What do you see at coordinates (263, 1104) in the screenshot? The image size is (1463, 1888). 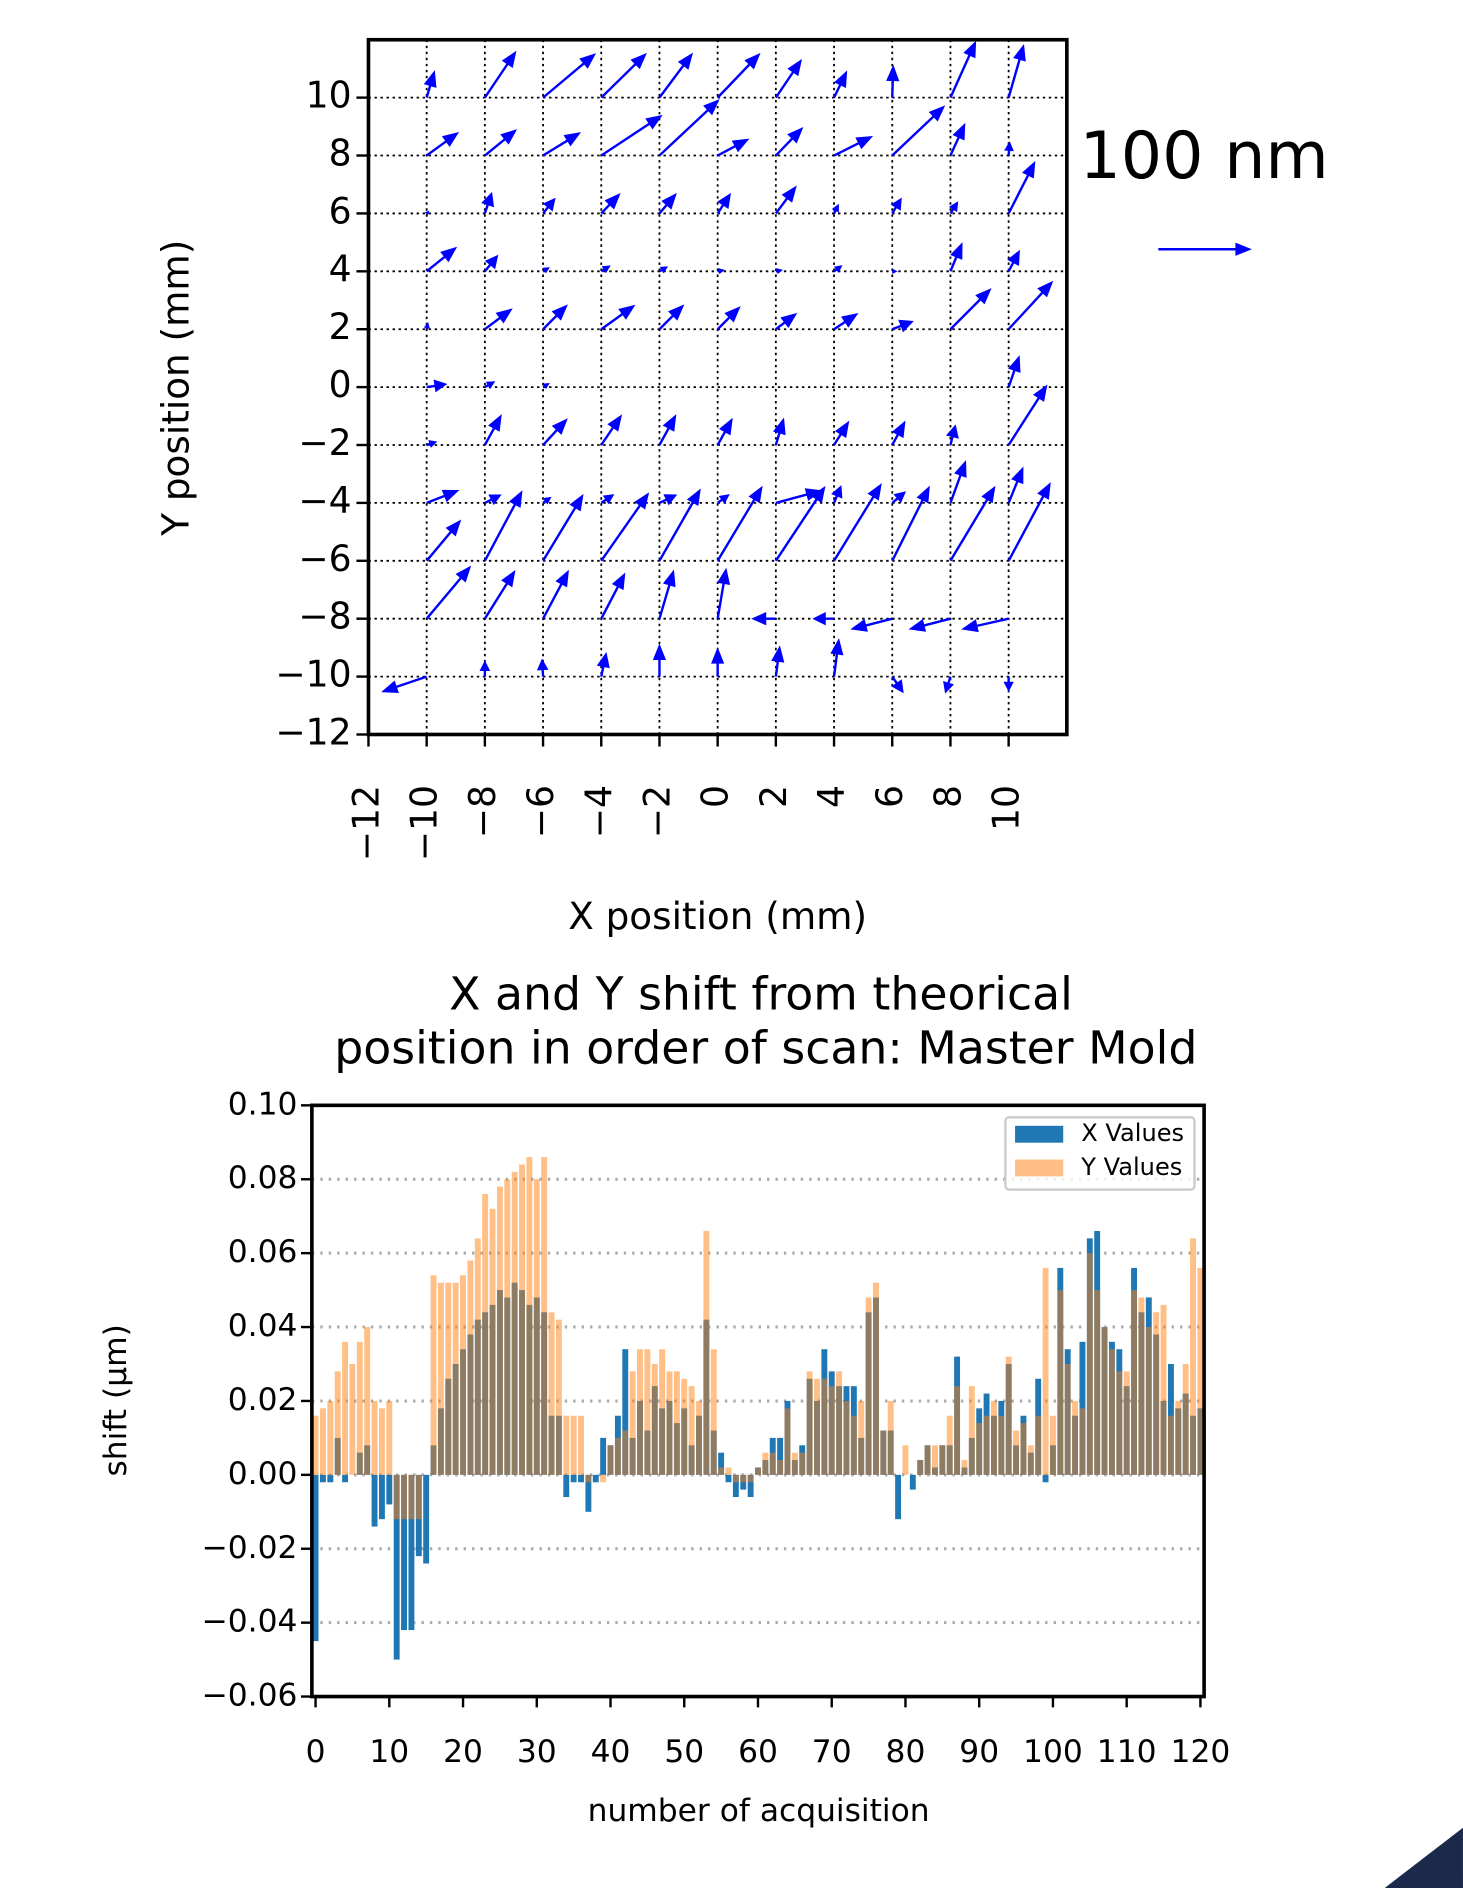 I see `y-tick-label: 0.10` at bounding box center [263, 1104].